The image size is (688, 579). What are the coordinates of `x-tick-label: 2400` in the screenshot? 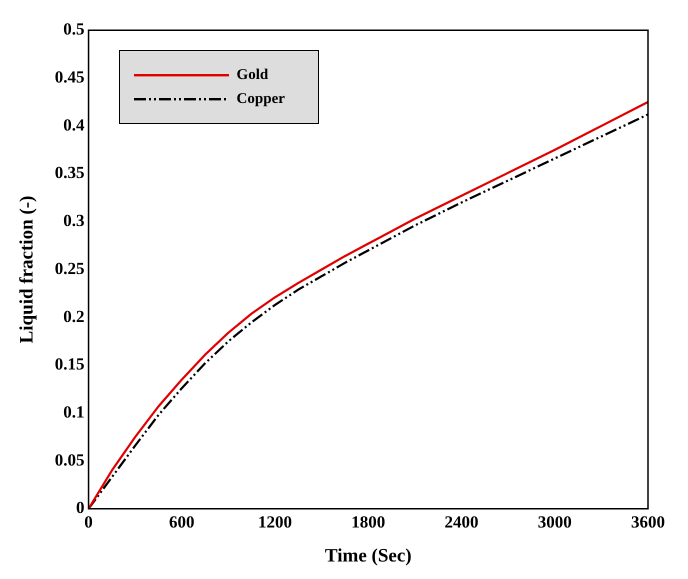 It's located at (461, 522).